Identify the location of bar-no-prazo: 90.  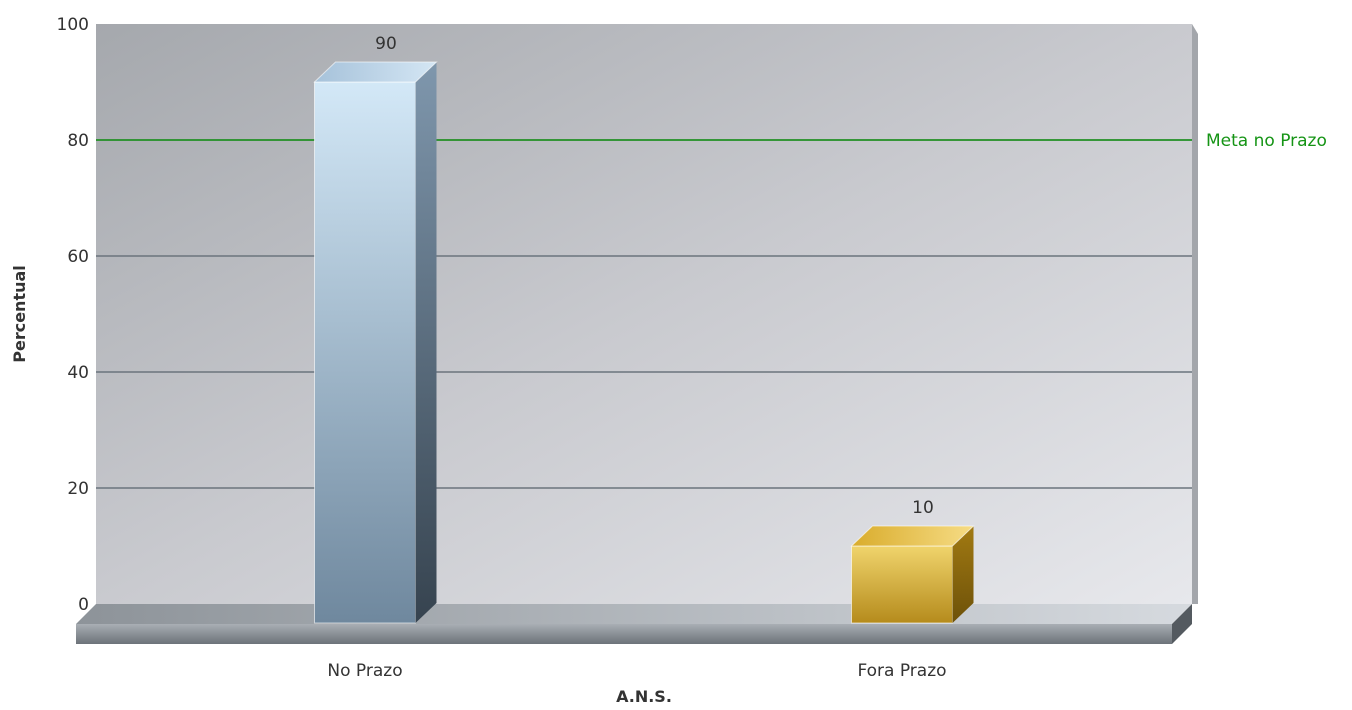
(375, 329).